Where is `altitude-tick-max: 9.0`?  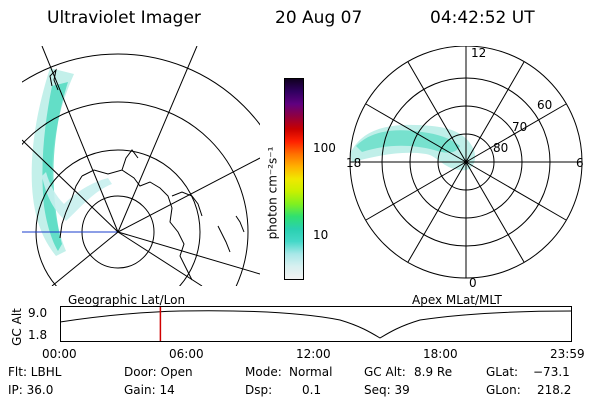
altitude-tick-max: 9.0 is located at coordinates (38, 313).